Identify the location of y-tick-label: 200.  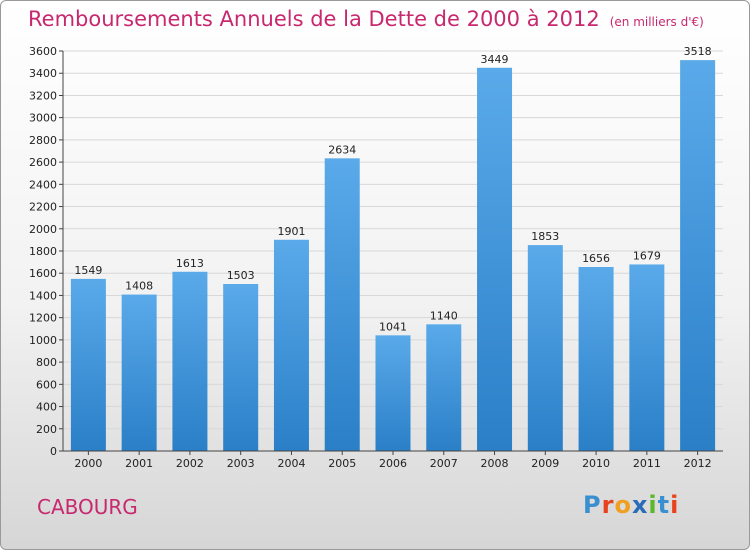
(46, 429).